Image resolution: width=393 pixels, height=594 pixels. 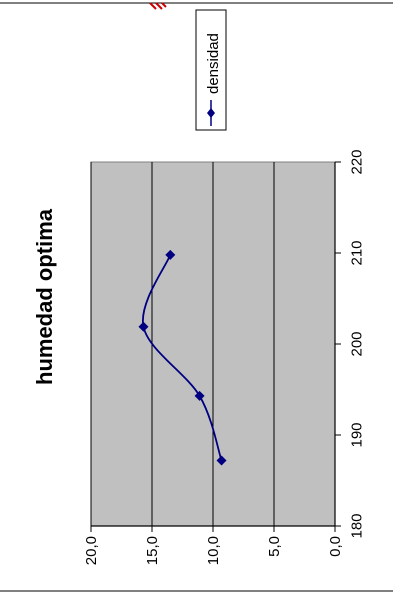 I want to click on legend: densidad, so click(x=211, y=70).